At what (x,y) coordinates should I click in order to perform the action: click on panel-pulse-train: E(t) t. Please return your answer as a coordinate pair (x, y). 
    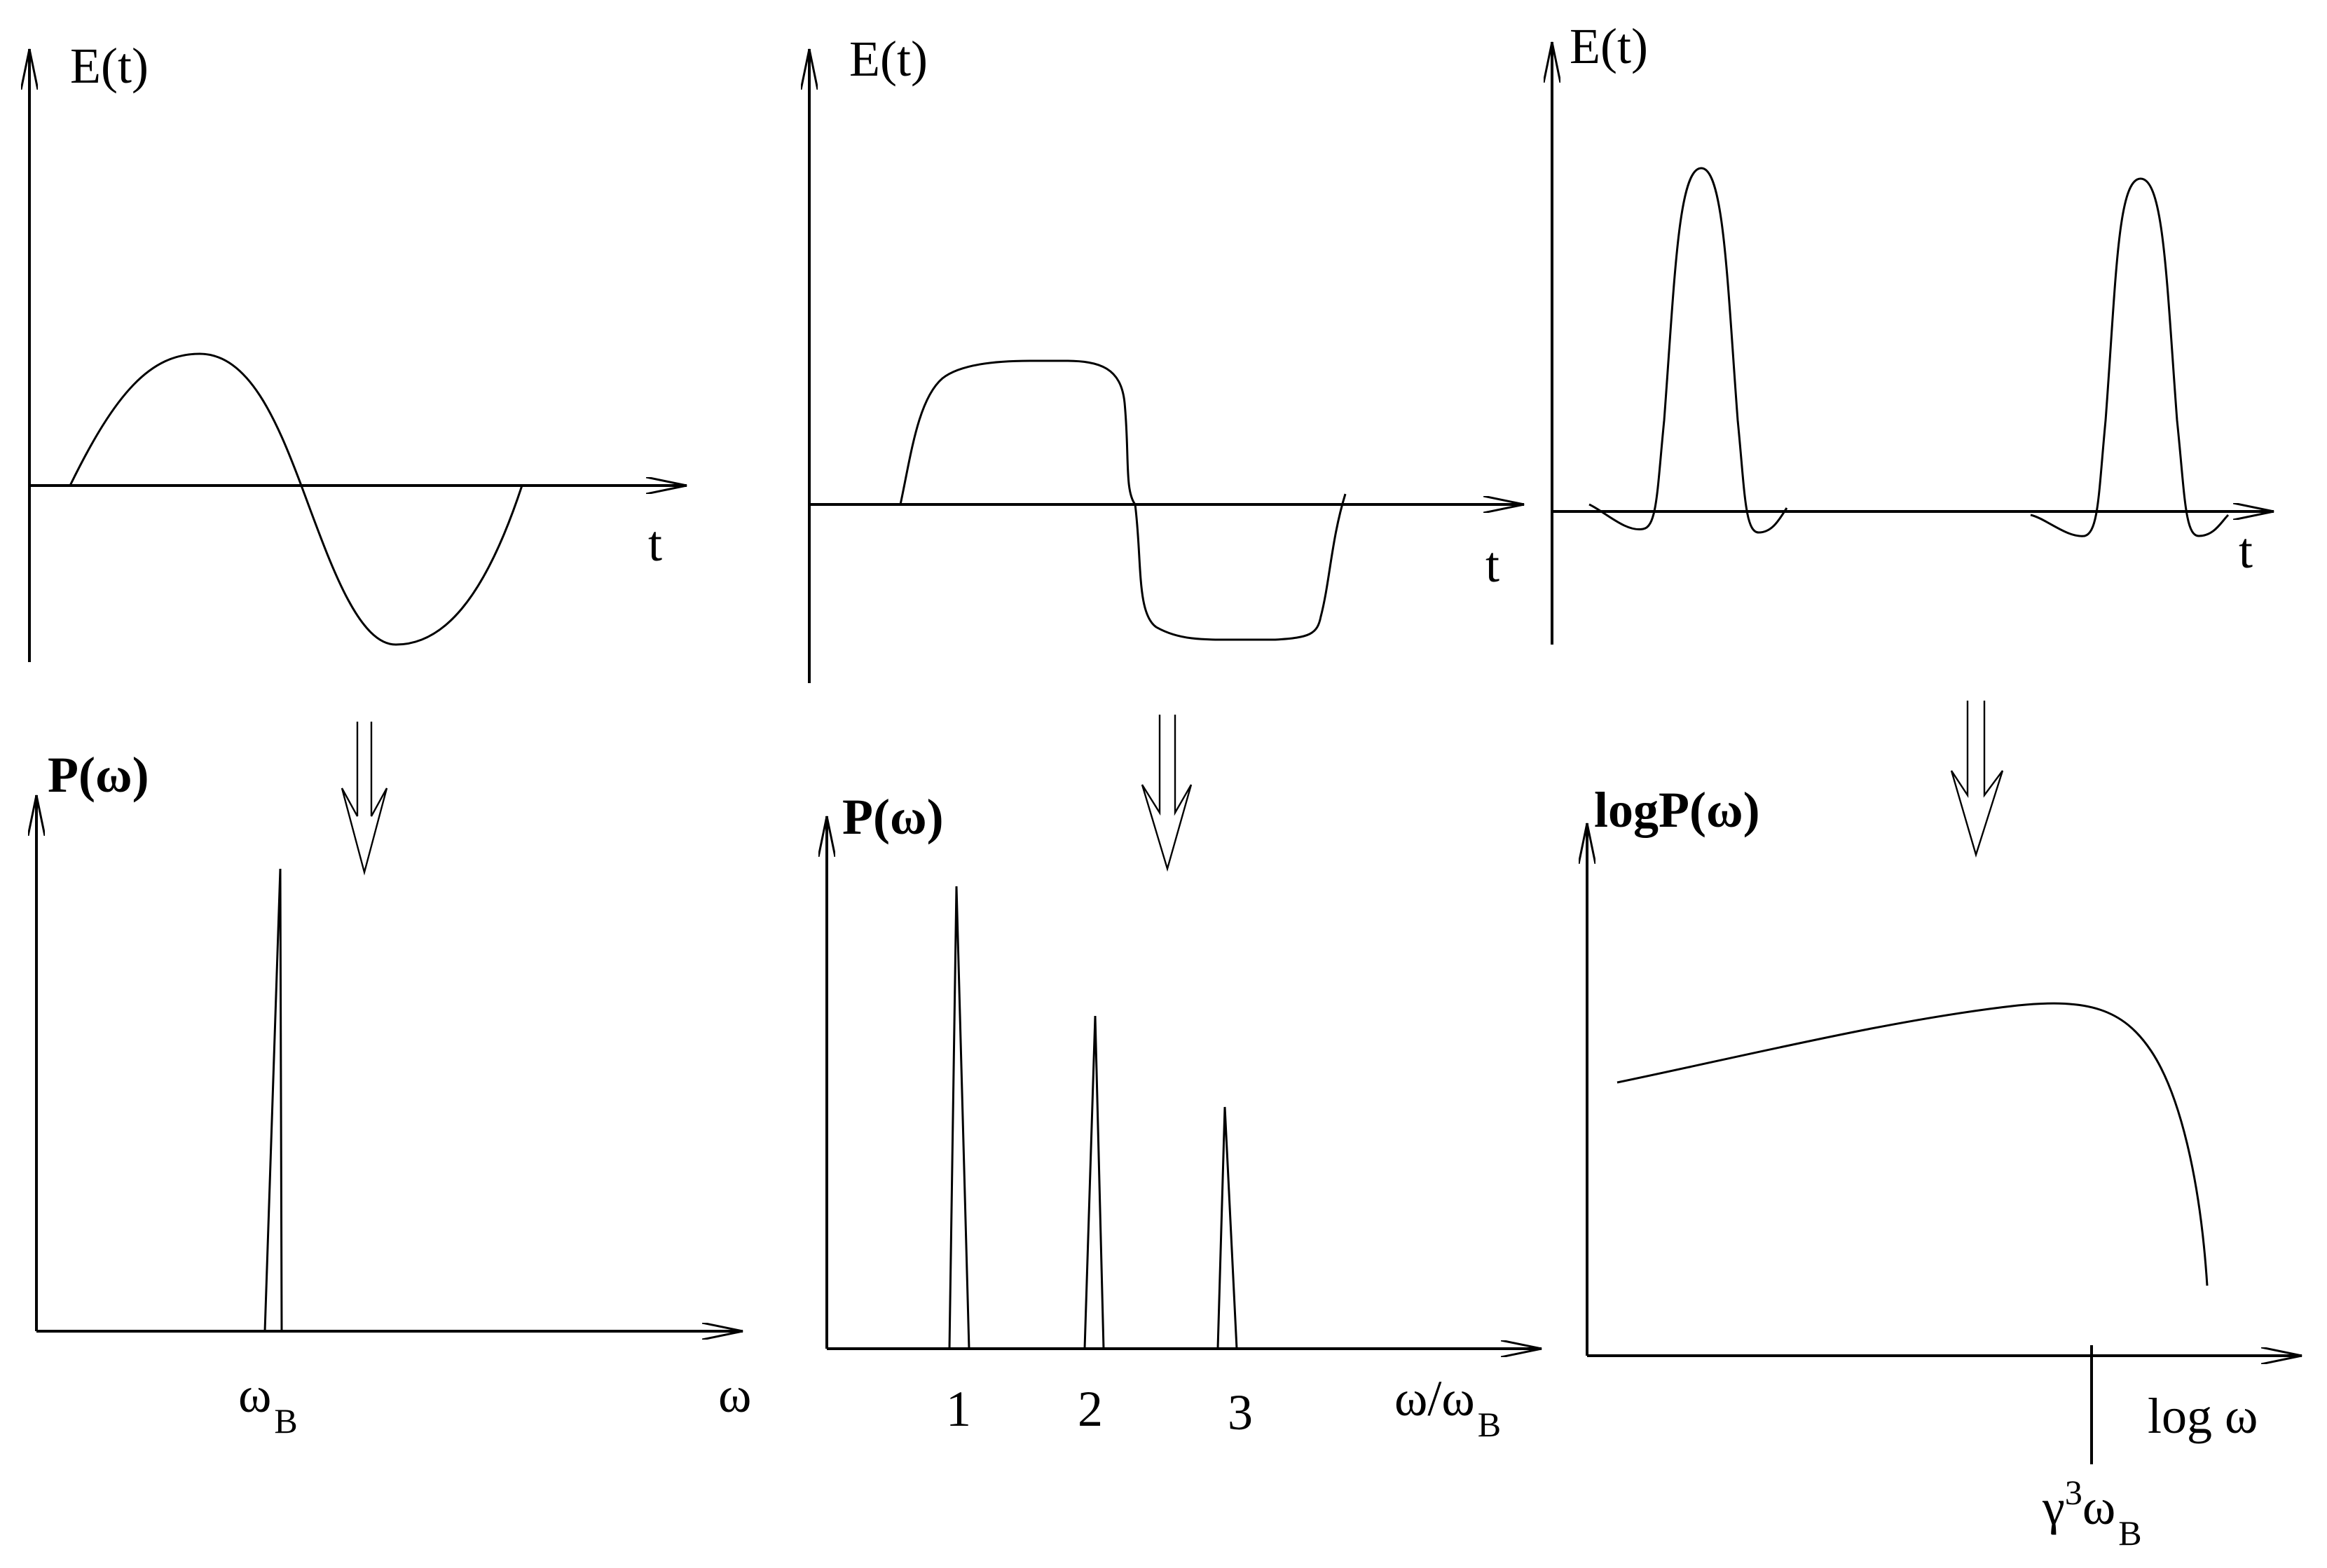
    Looking at the image, I should click on (1913, 331).